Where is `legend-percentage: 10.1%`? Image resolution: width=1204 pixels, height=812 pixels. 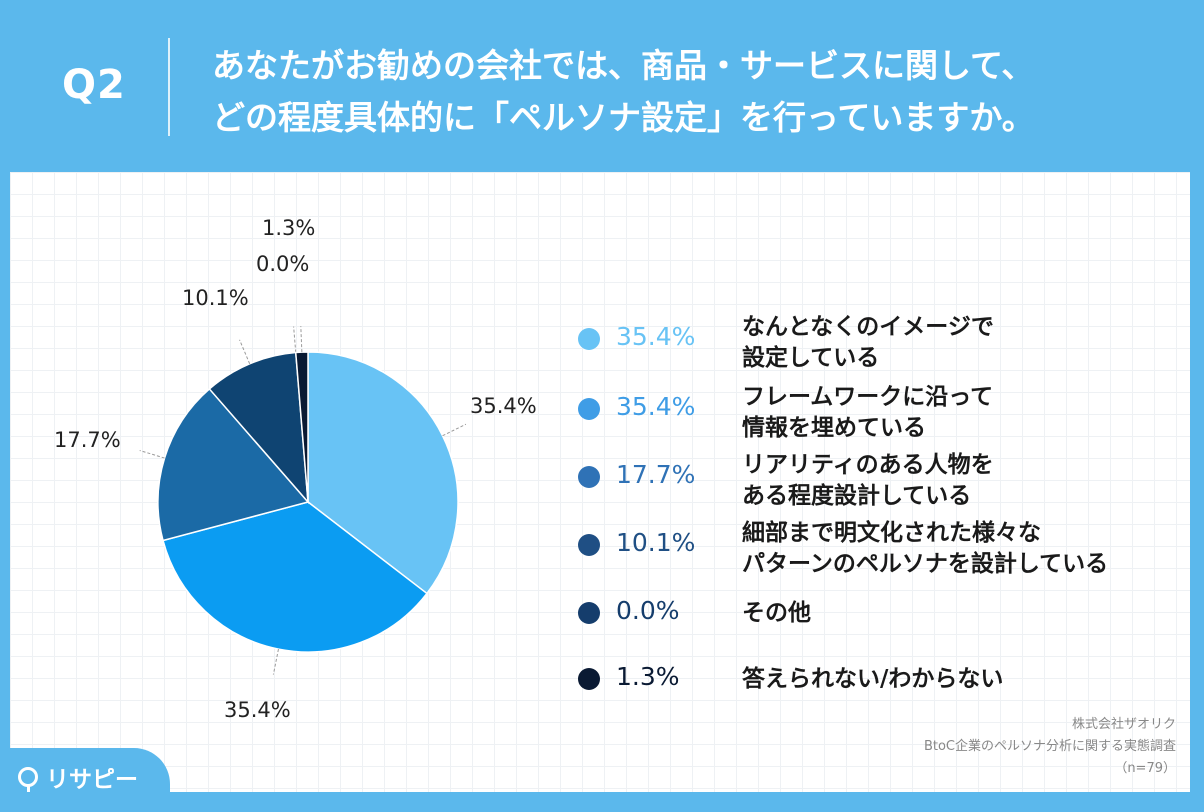 legend-percentage: 10.1% is located at coordinates (656, 542).